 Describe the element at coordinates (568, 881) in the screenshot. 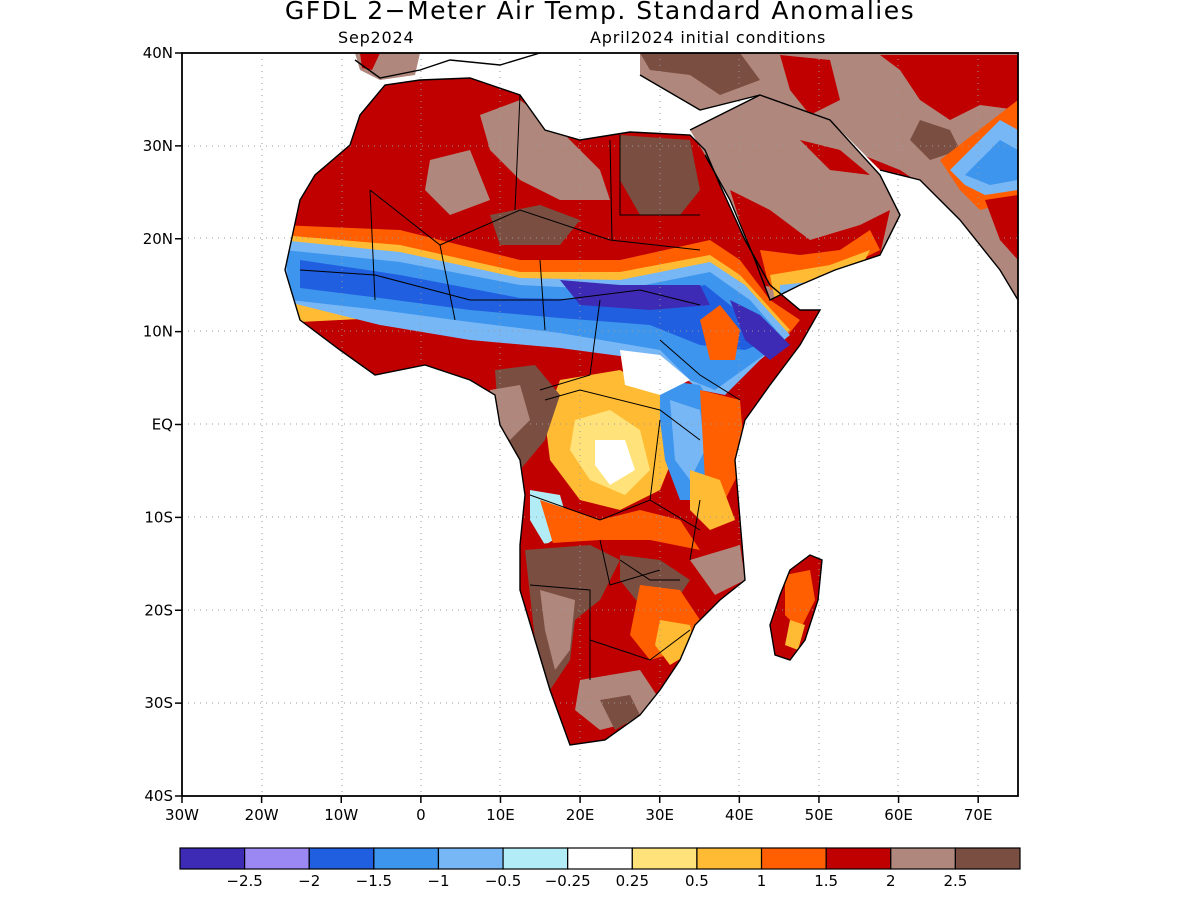

I see `legend-label: −0.25` at that location.